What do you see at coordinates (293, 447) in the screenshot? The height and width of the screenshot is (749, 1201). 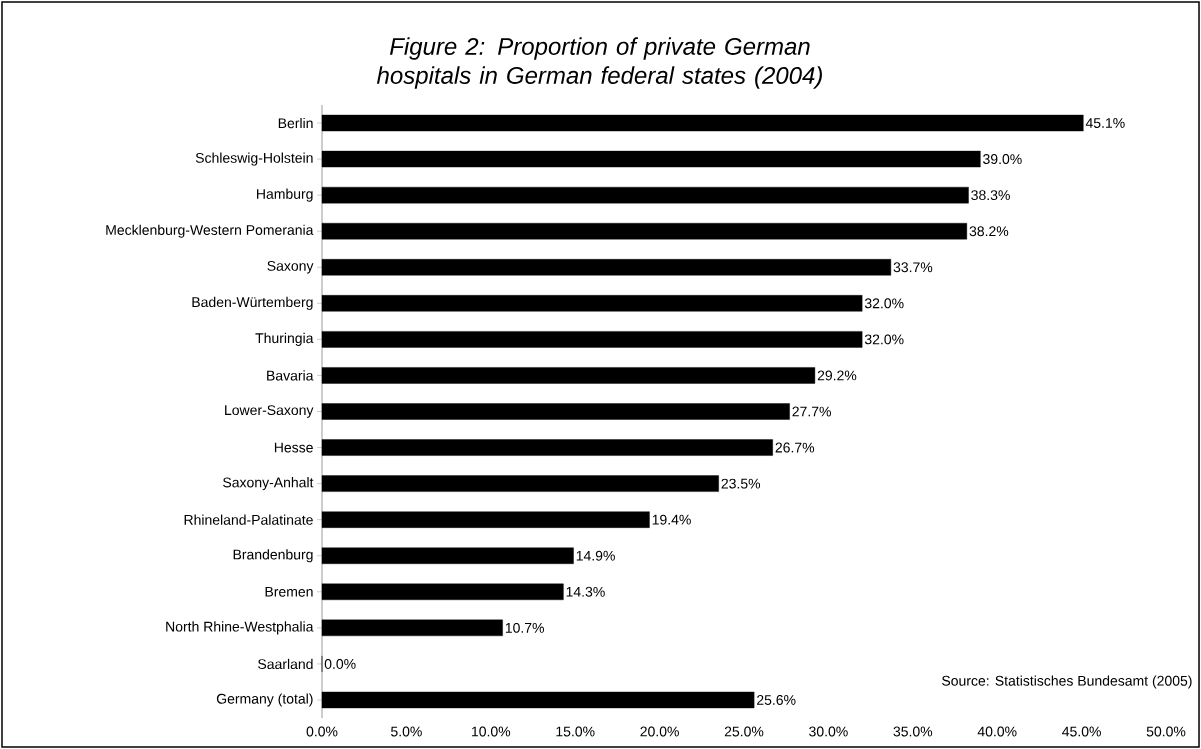 I see `y-tick-label: Hesse` at bounding box center [293, 447].